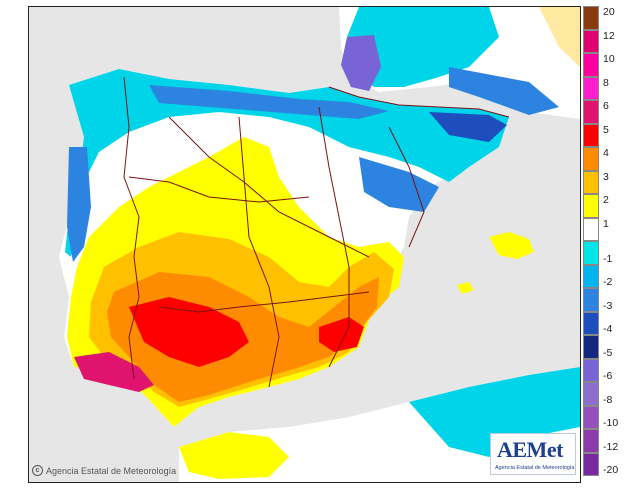 The height and width of the screenshot is (500, 630). What do you see at coordinates (535, 468) in the screenshot?
I see `logo-subtitle: Agencia Estatal de Meteorología` at bounding box center [535, 468].